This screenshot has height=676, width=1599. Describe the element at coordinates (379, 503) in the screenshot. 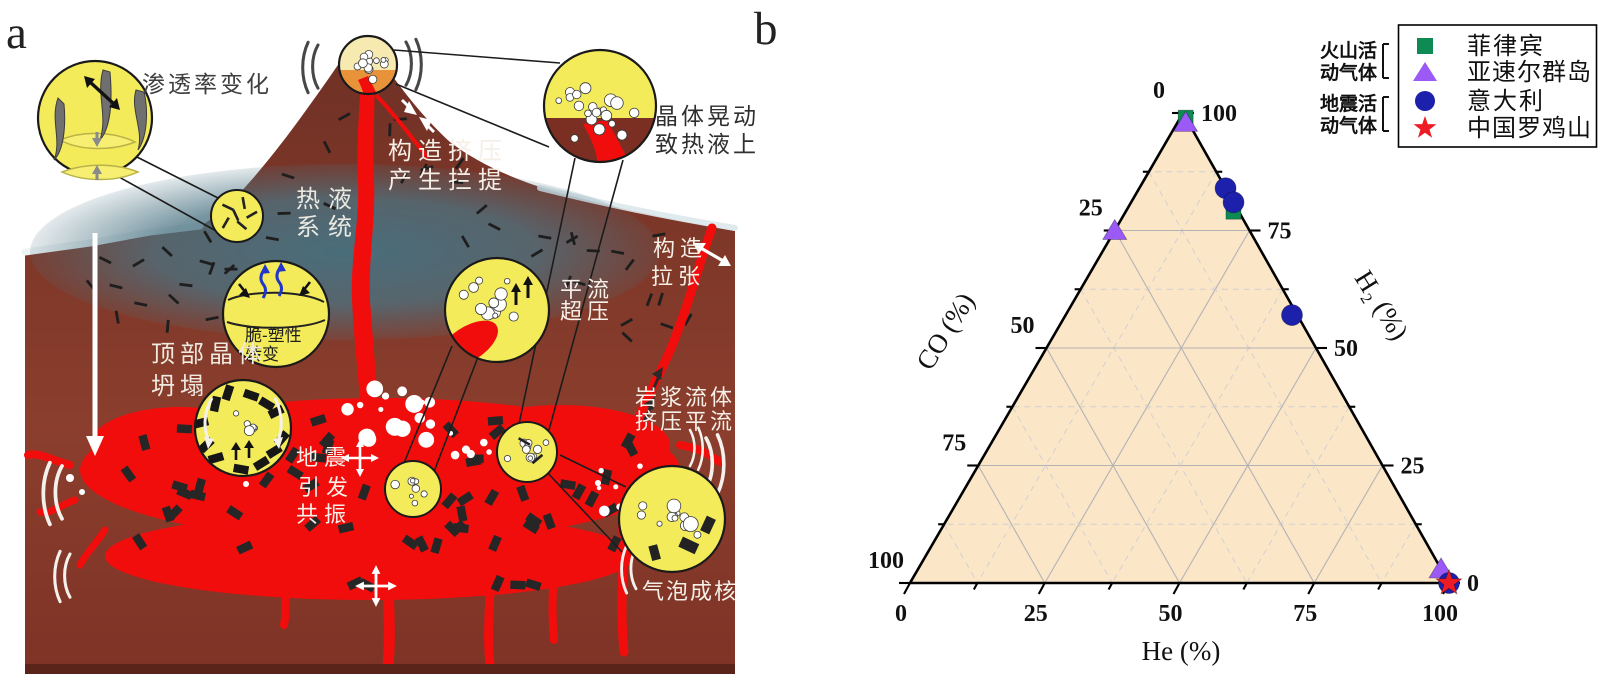

I see `chamber-crystals` at that location.